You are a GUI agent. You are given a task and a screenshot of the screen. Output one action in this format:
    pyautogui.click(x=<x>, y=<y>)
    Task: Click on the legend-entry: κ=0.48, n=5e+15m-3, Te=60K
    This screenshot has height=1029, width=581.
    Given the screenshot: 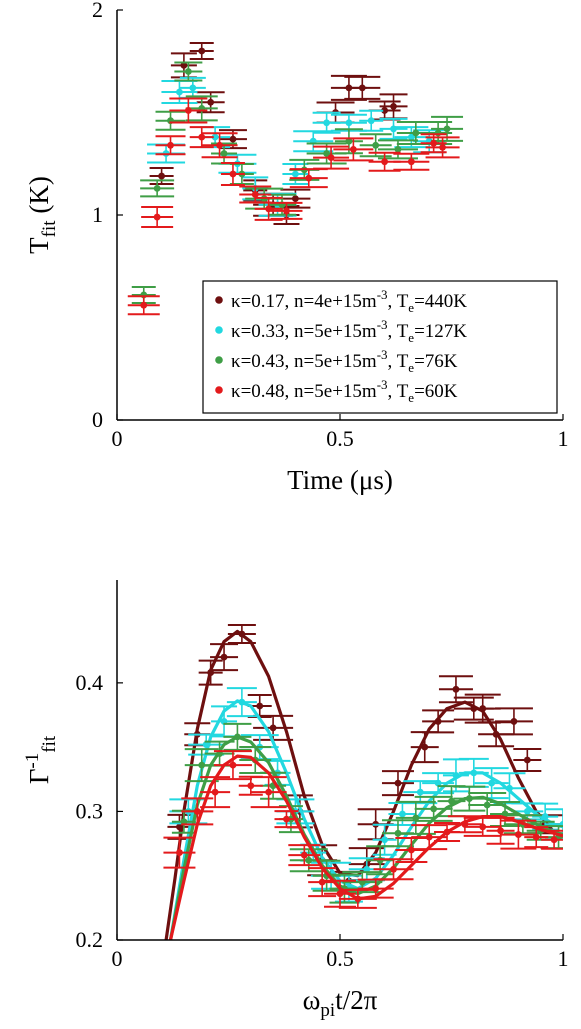 What is the action you would take?
    pyautogui.click(x=336, y=391)
    